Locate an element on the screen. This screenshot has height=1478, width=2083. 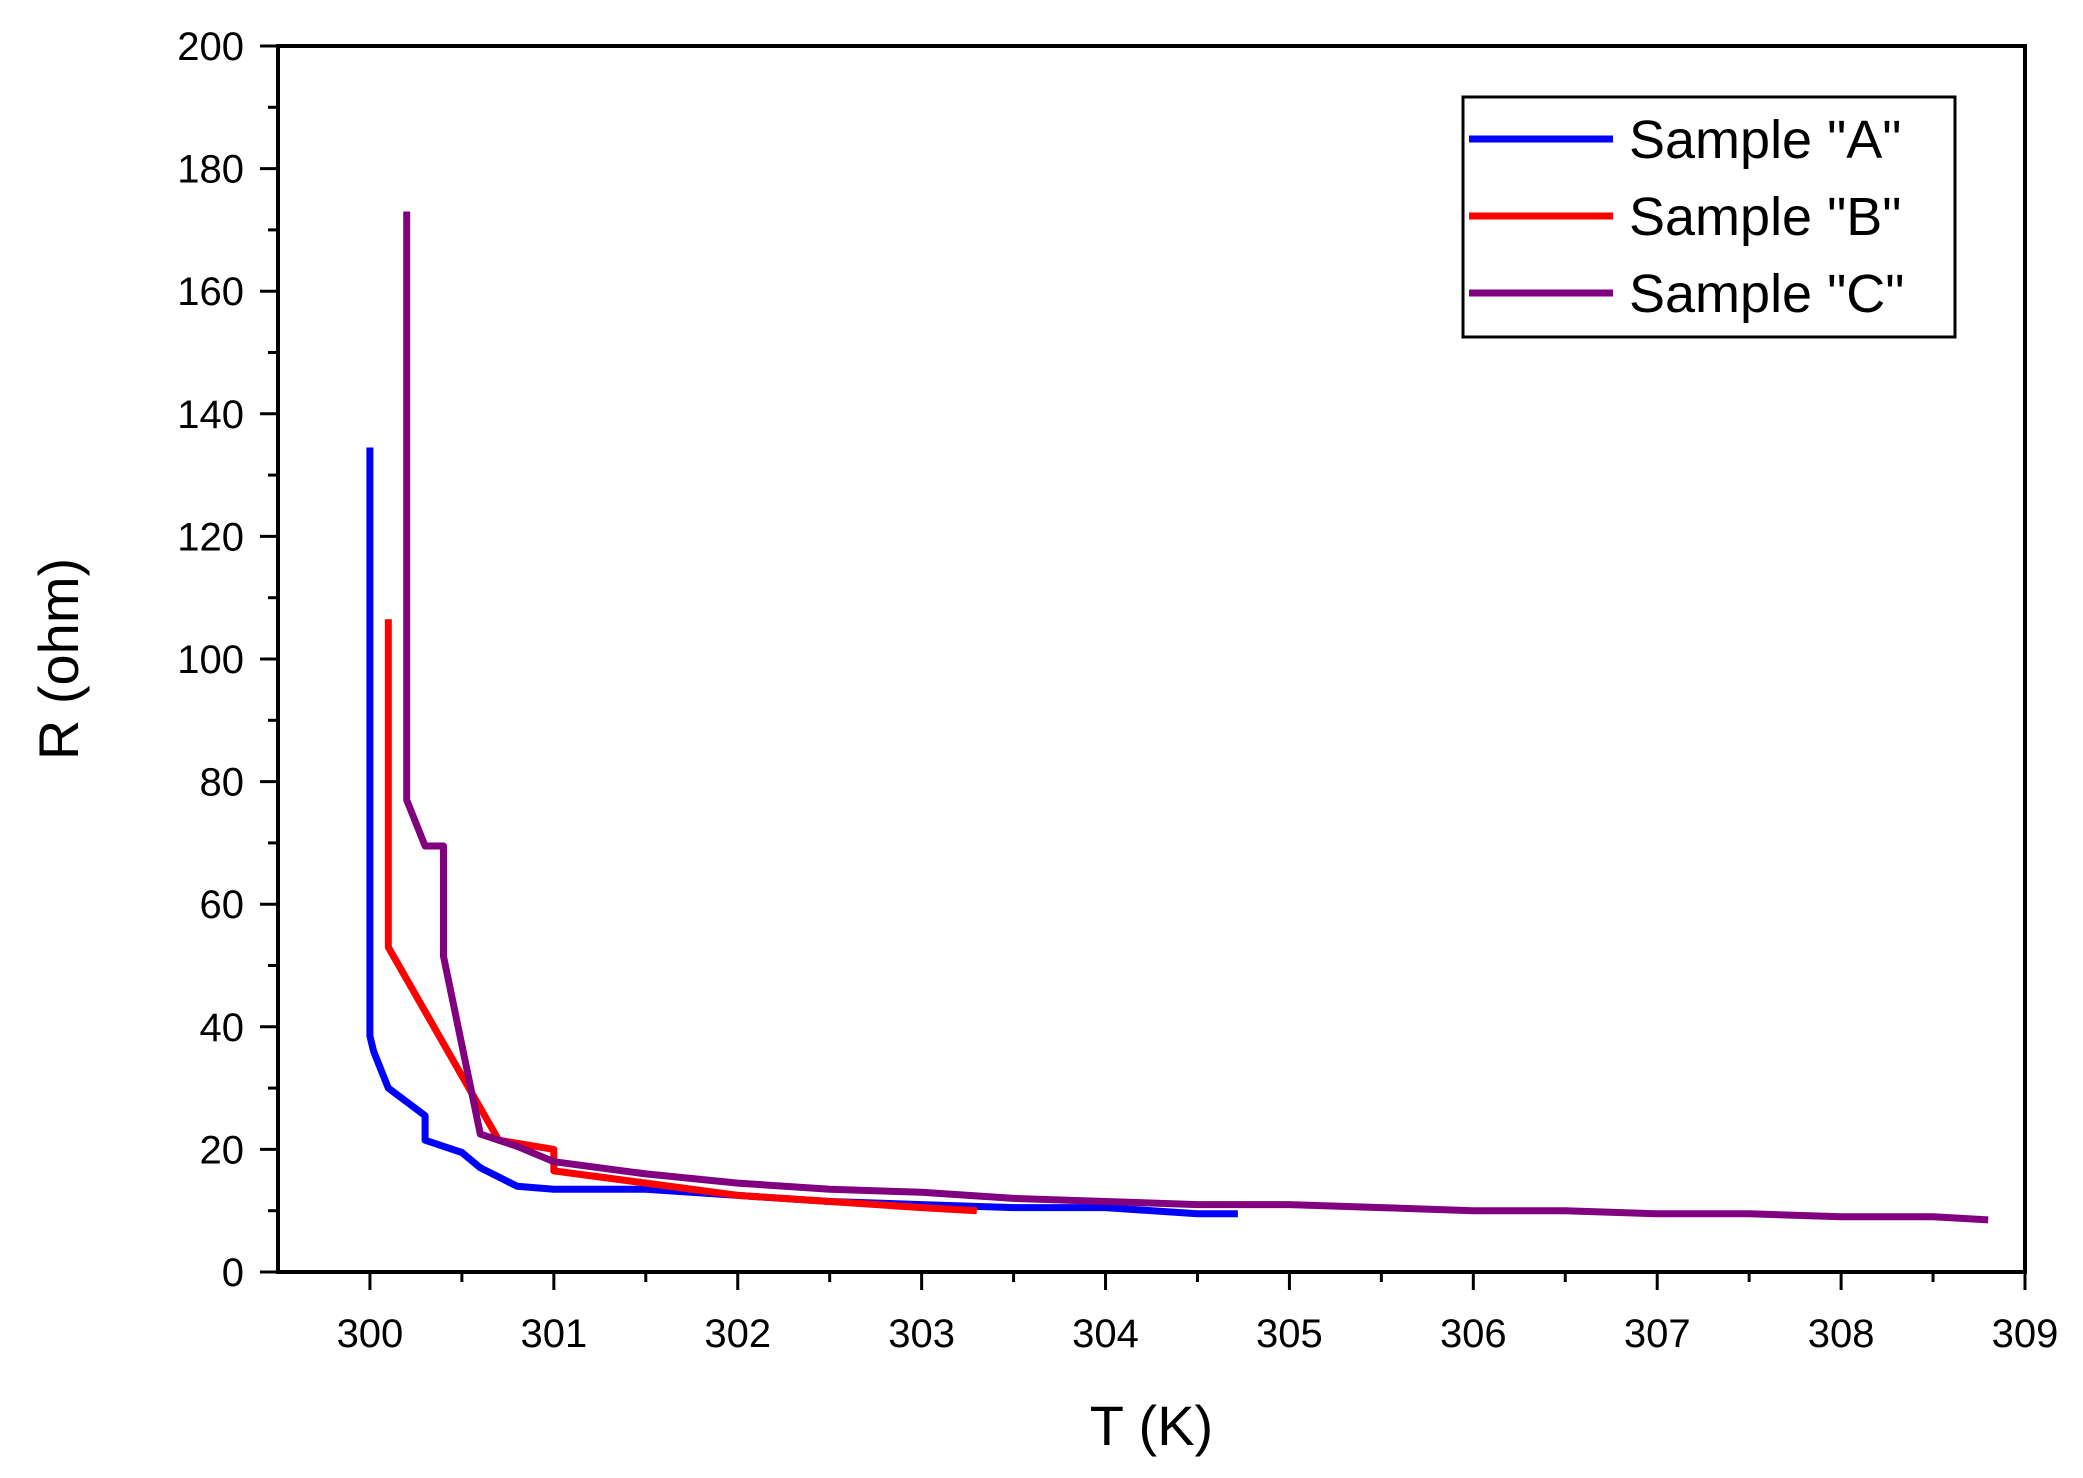
y-tick-label: 200 is located at coordinates (210, 47).